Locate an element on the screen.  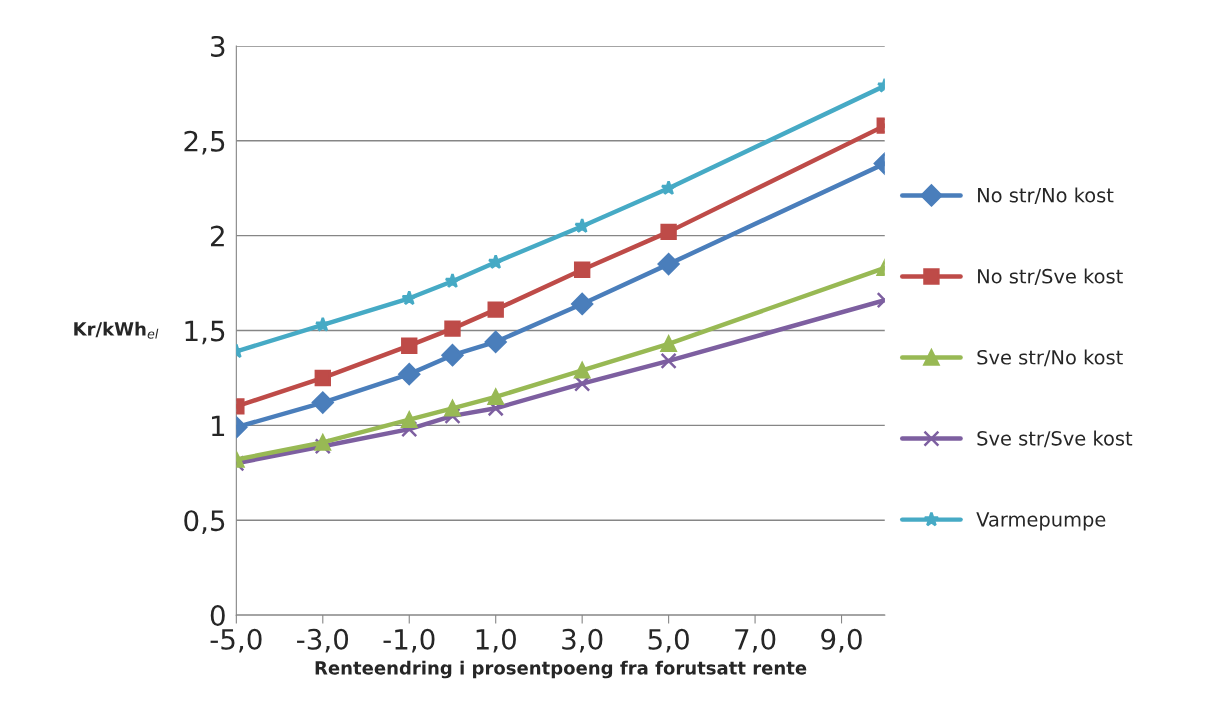
x-tick-label: 9,0 is located at coordinates (841, 640).